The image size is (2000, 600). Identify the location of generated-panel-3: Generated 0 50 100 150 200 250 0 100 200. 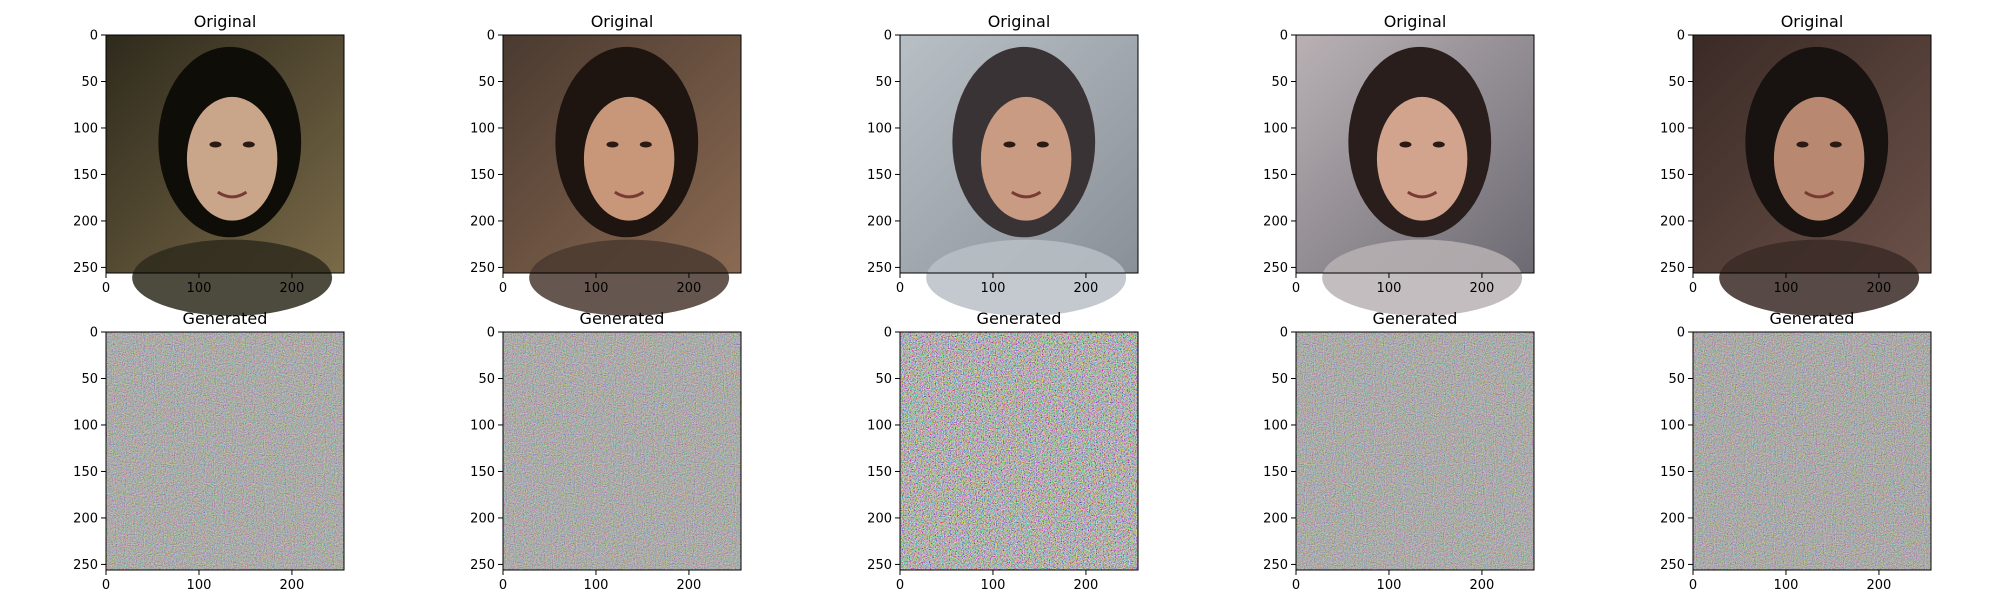
(1003, 451).